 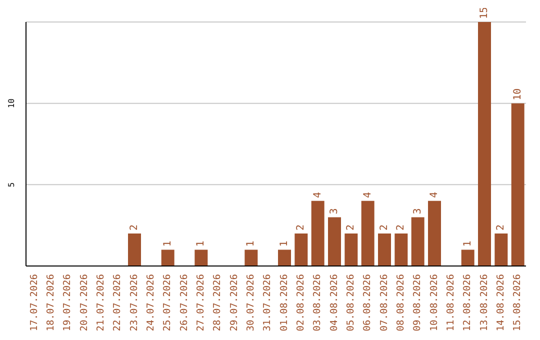 What do you see at coordinates (334, 303) in the screenshot?
I see `x-tick-label: 04.08.2026` at bounding box center [334, 303].